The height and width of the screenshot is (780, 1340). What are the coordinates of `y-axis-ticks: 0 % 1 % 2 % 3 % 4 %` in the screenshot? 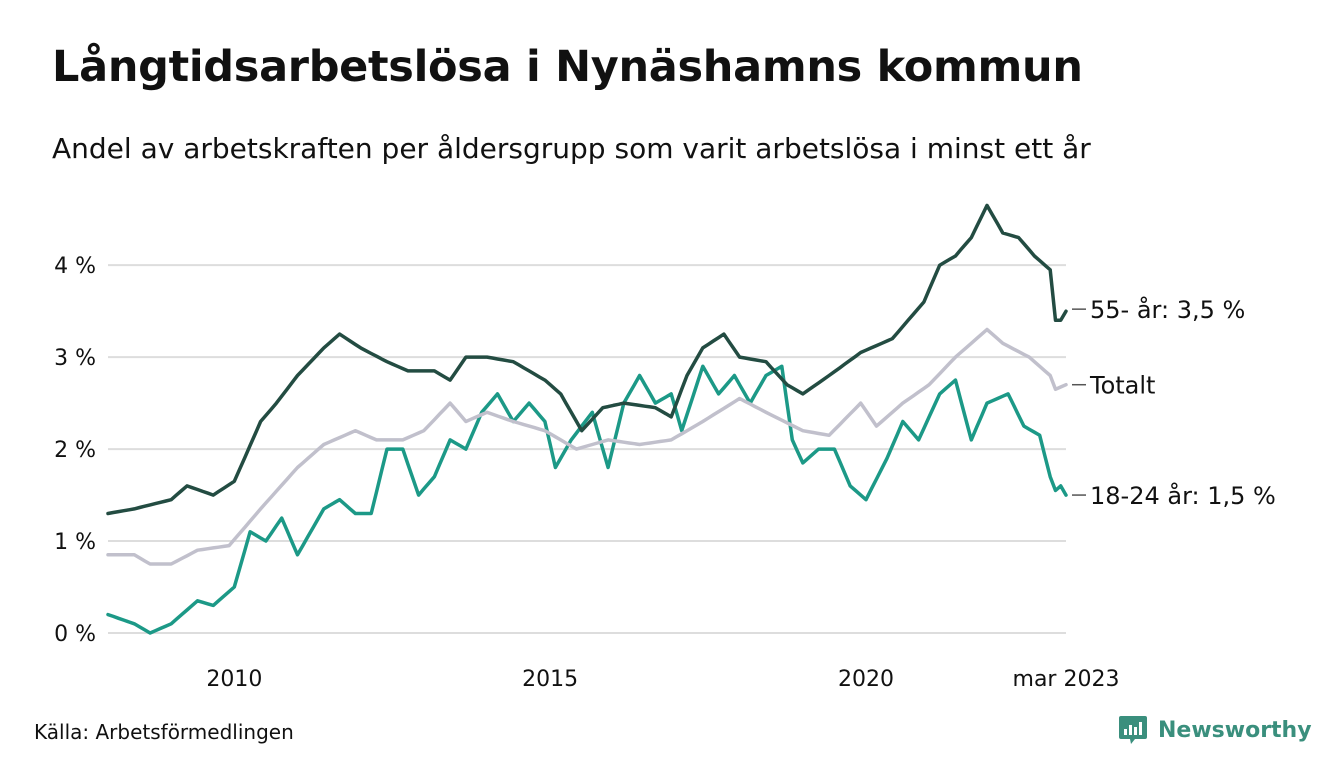 It's located at (75, 450).